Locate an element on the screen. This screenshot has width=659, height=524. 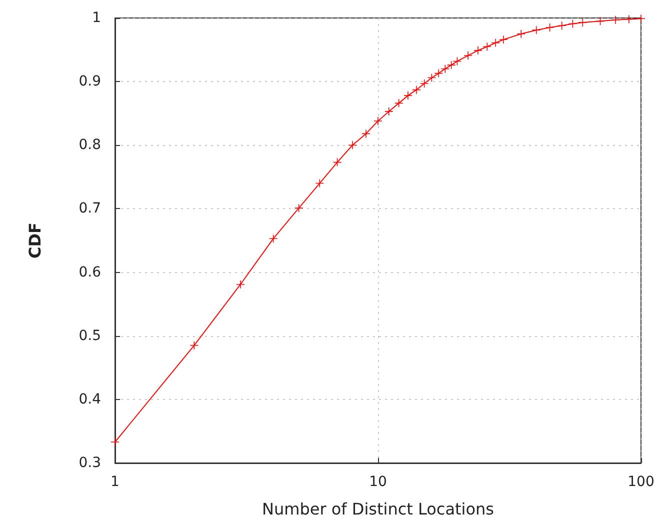
y-axis-title: CDF is located at coordinates (35, 240).